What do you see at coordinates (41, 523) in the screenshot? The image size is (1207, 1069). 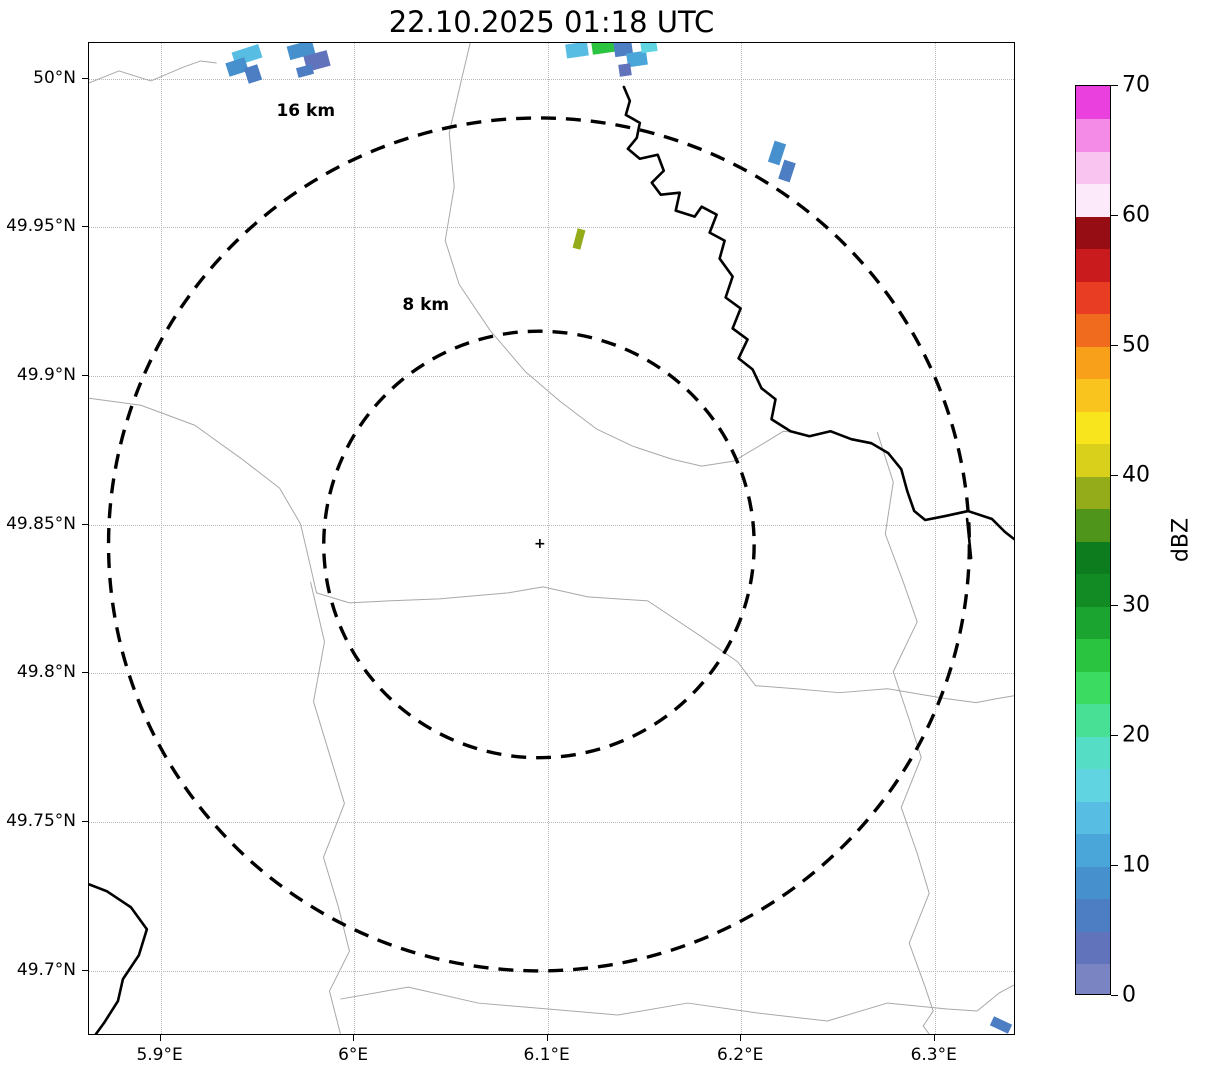 I see `y-tick-label: 49.85°N` at bounding box center [41, 523].